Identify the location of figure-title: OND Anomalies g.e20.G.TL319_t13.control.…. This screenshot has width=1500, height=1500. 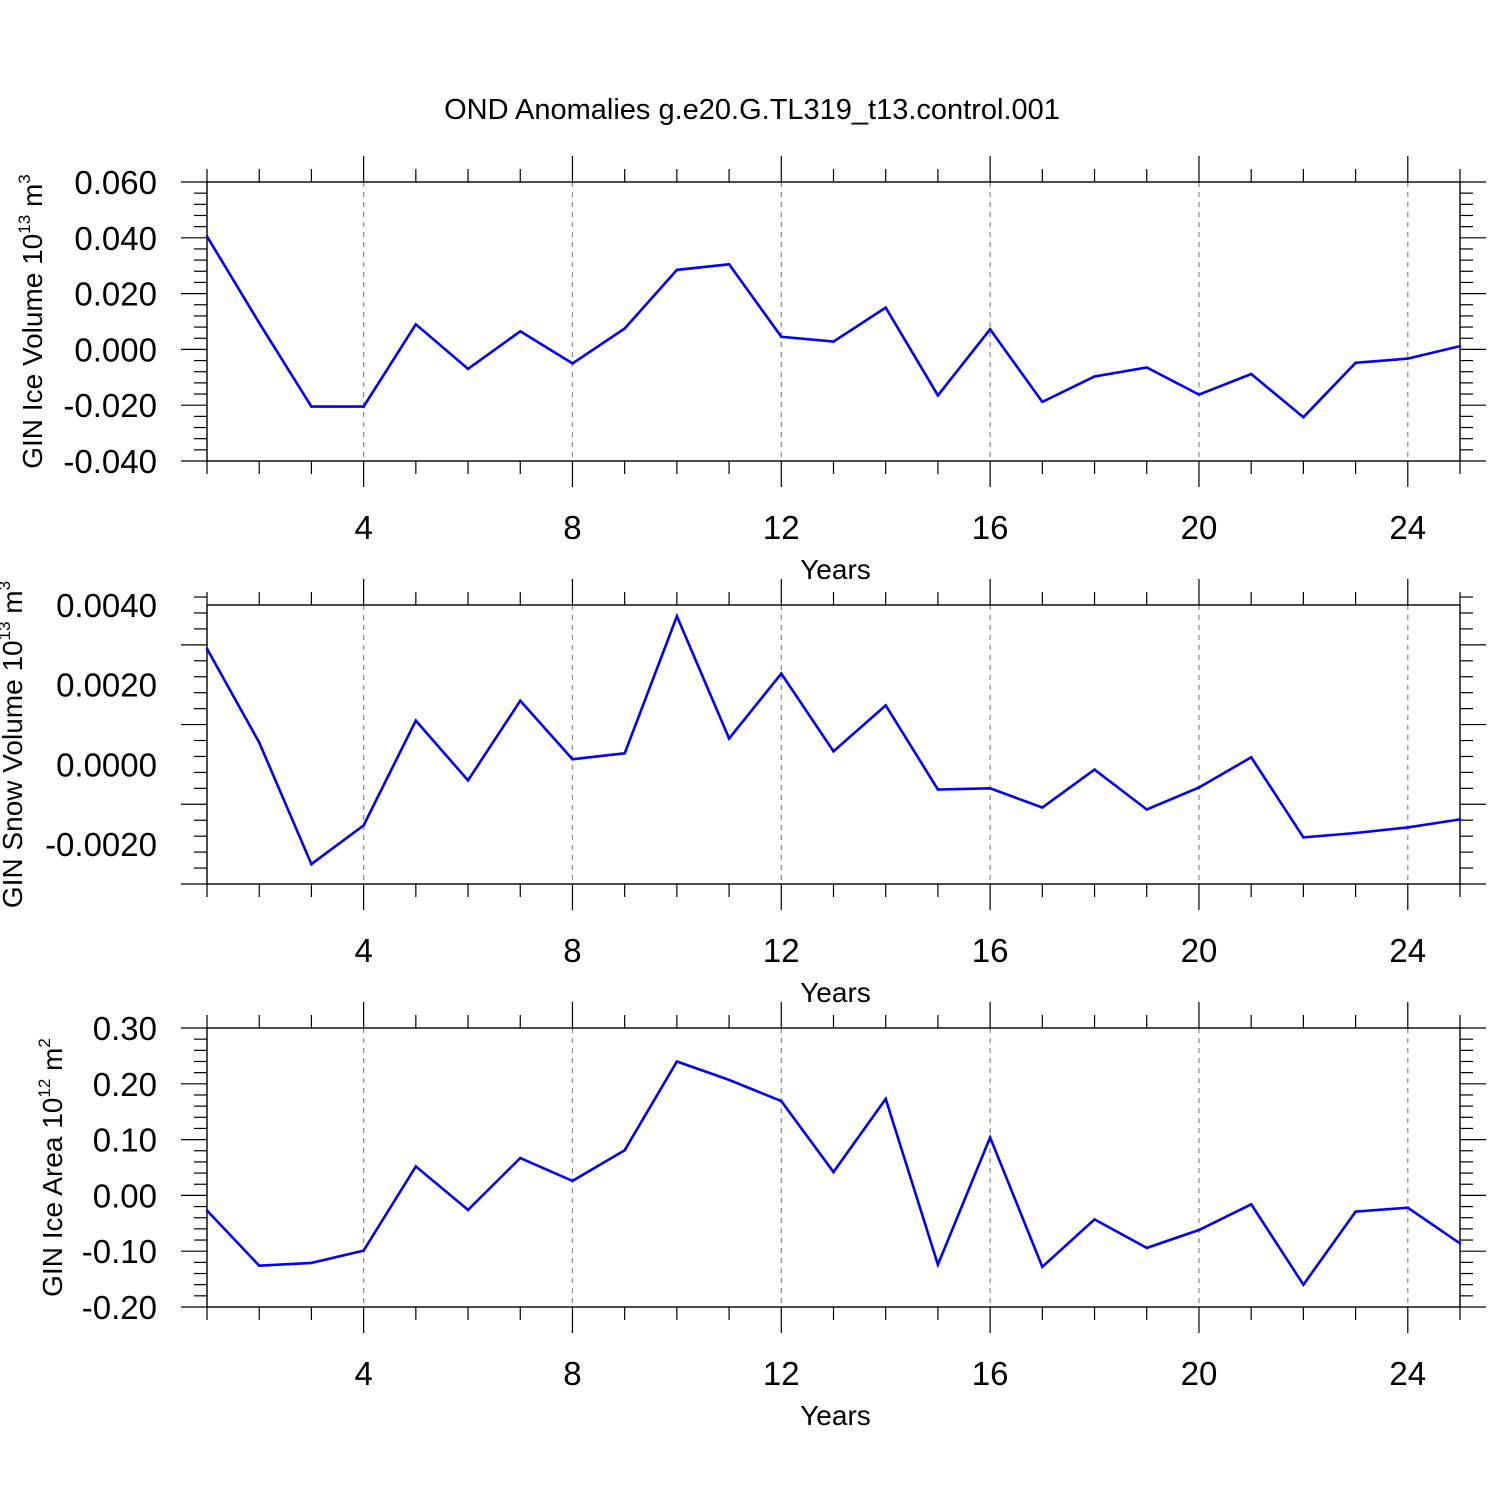
(752, 110).